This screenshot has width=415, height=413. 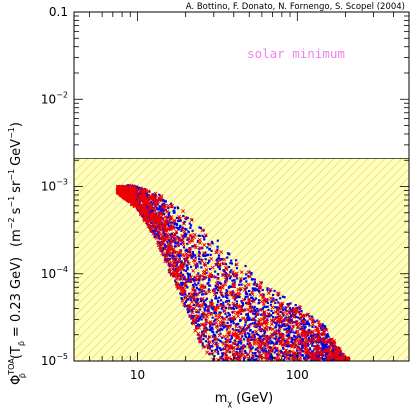 I want to click on y-tick-label: 10−5, so click(x=54, y=360).